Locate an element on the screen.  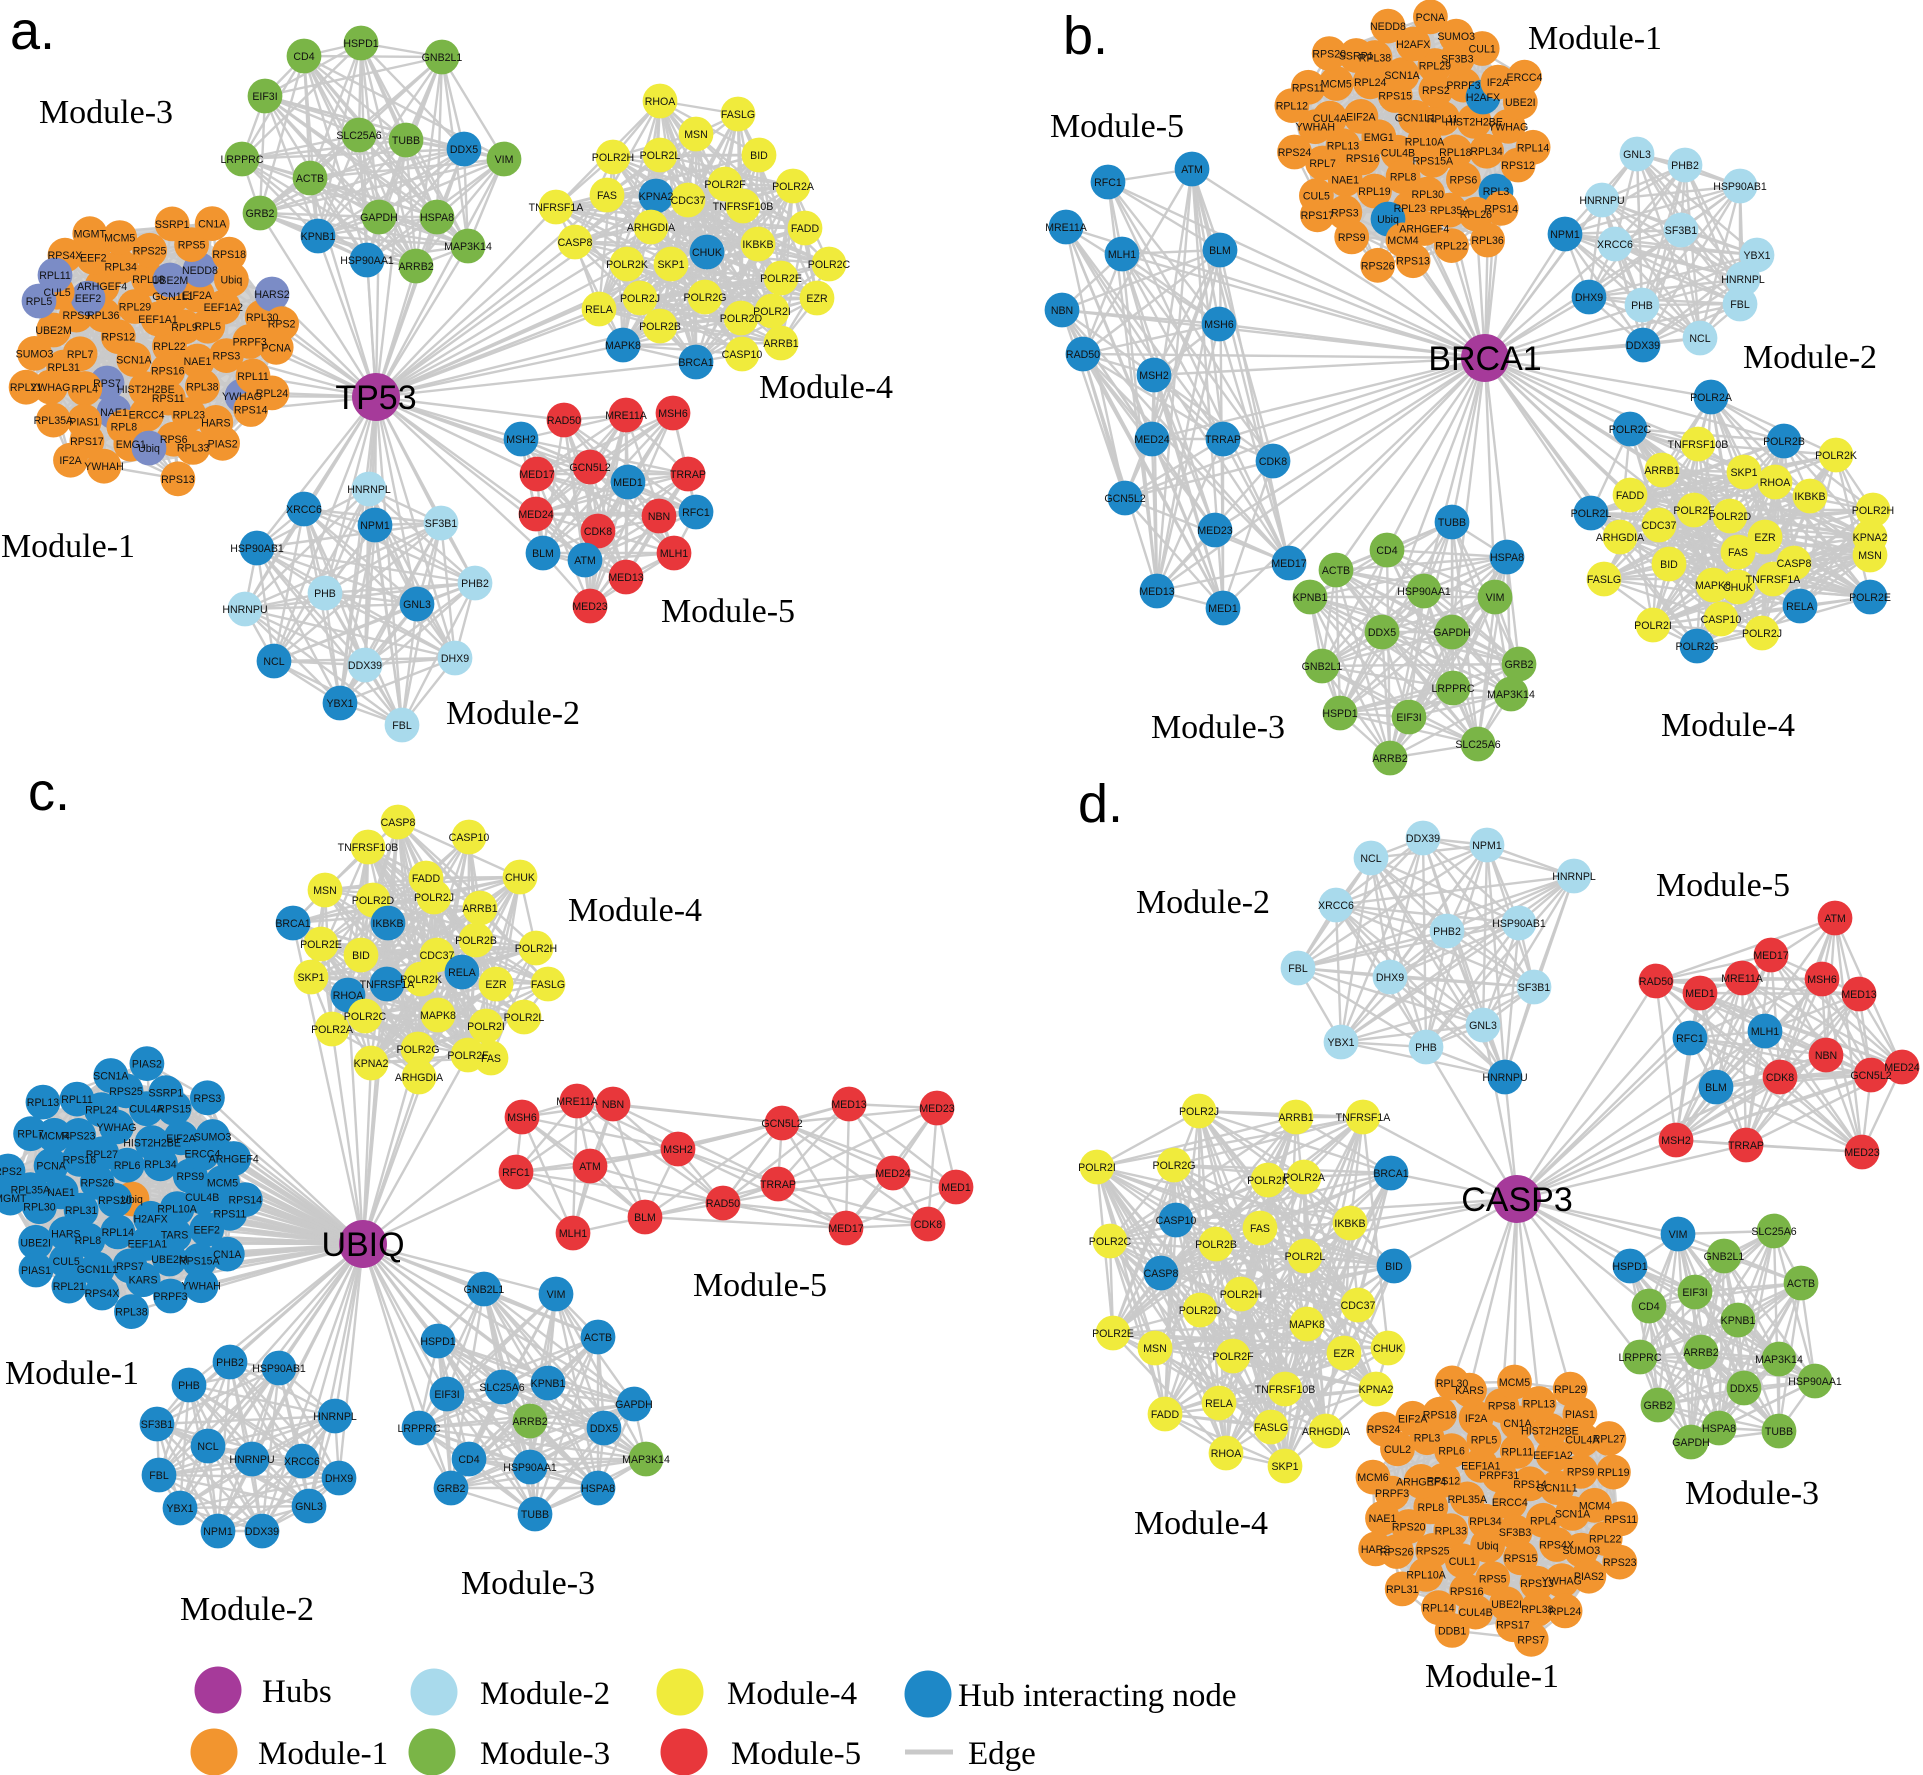
svg-text: POLR2A is located at coordinates (332, 1030).